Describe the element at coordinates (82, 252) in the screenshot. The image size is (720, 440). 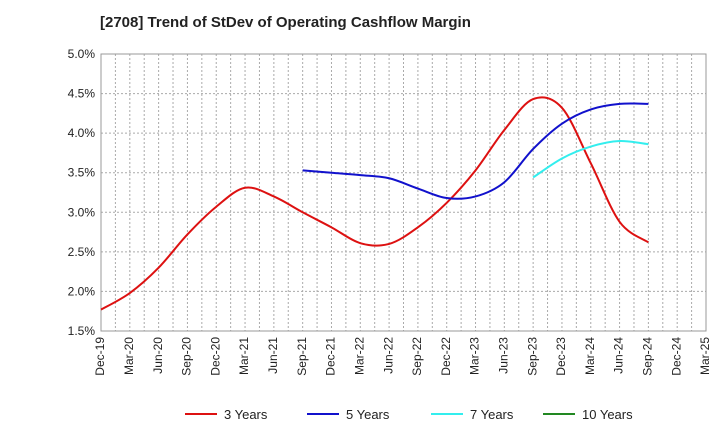
I see `y-tick-label: 2.5%` at that location.